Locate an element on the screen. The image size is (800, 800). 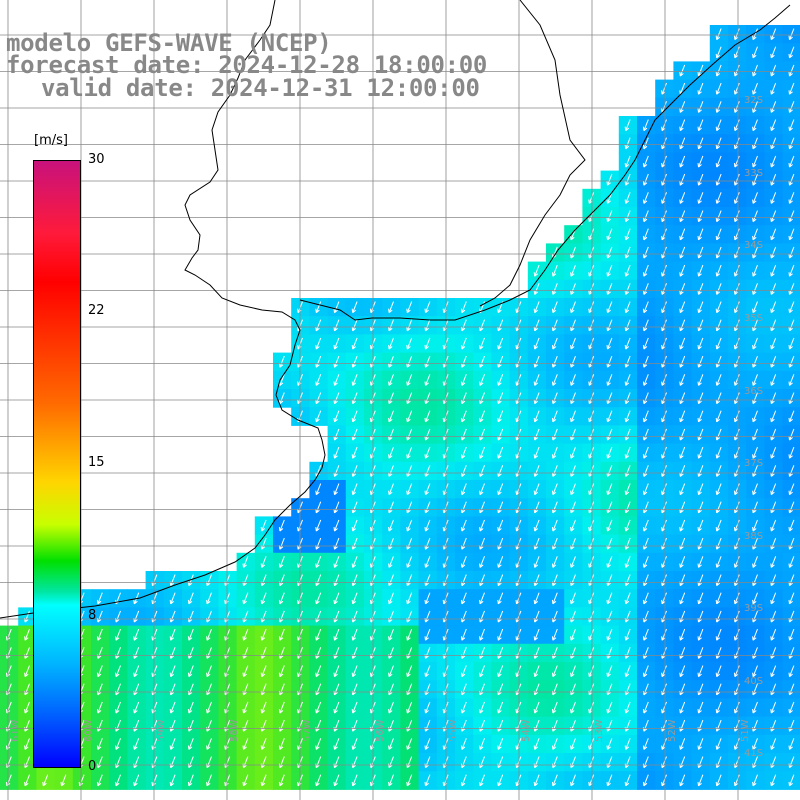
colorbar-tick-0: 0 is located at coordinates (92, 766).